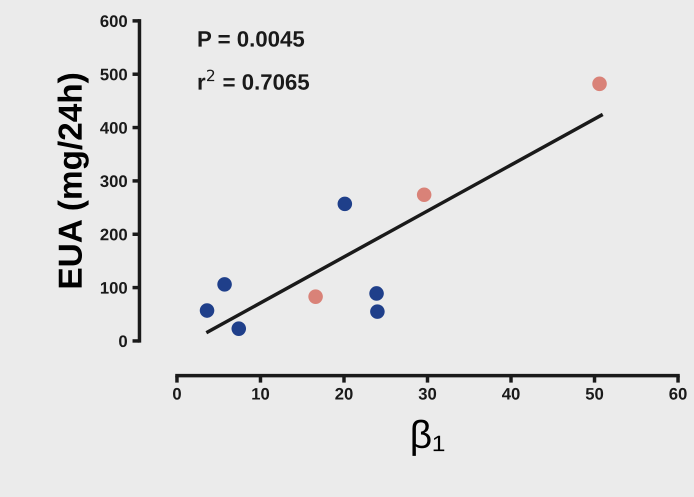 This screenshot has height=497, width=694. What do you see at coordinates (254, 80) in the screenshot?
I see `annotation: r$^{2}$ = 0.7065` at bounding box center [254, 80].